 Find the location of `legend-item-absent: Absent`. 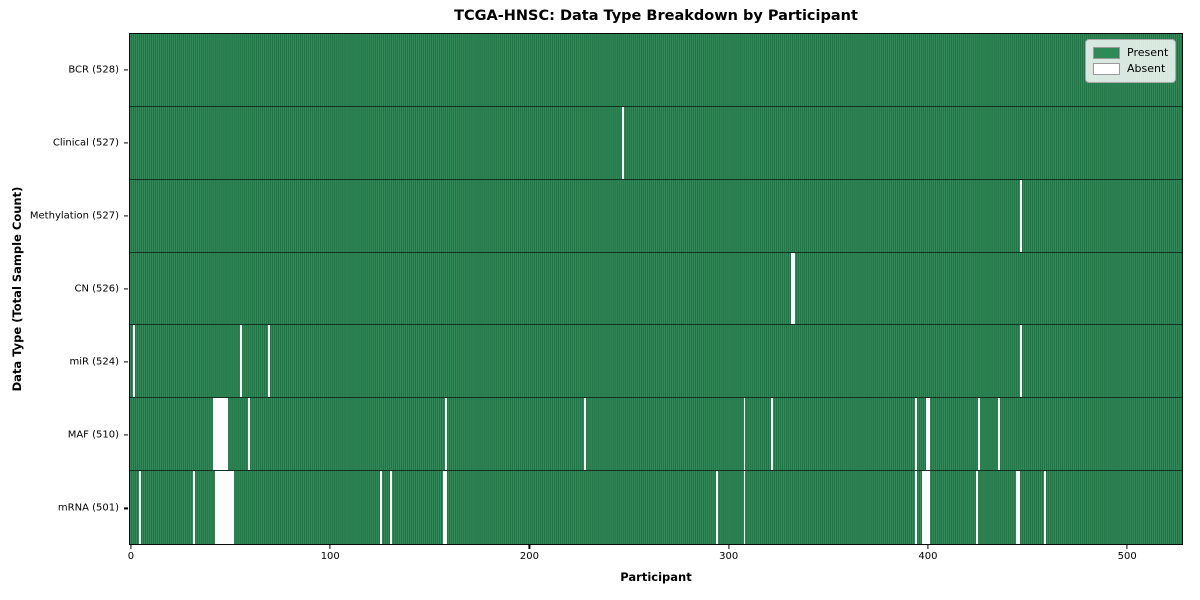

legend-item-absent: Absent is located at coordinates (1130, 69).